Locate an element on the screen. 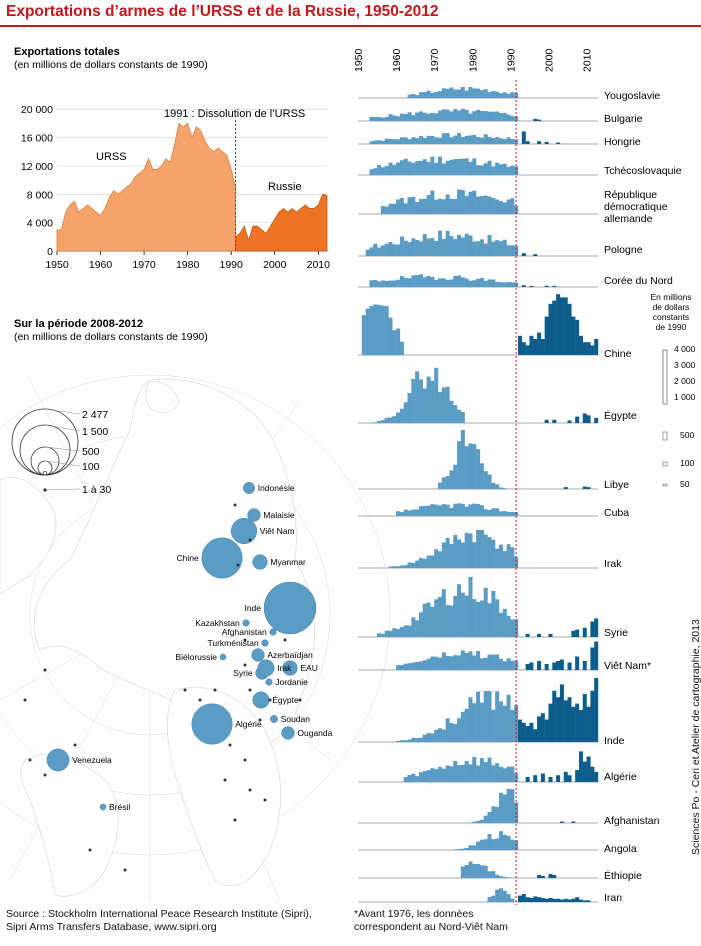 This screenshot has height=946, width=701. country-label: Irak is located at coordinates (613, 564).